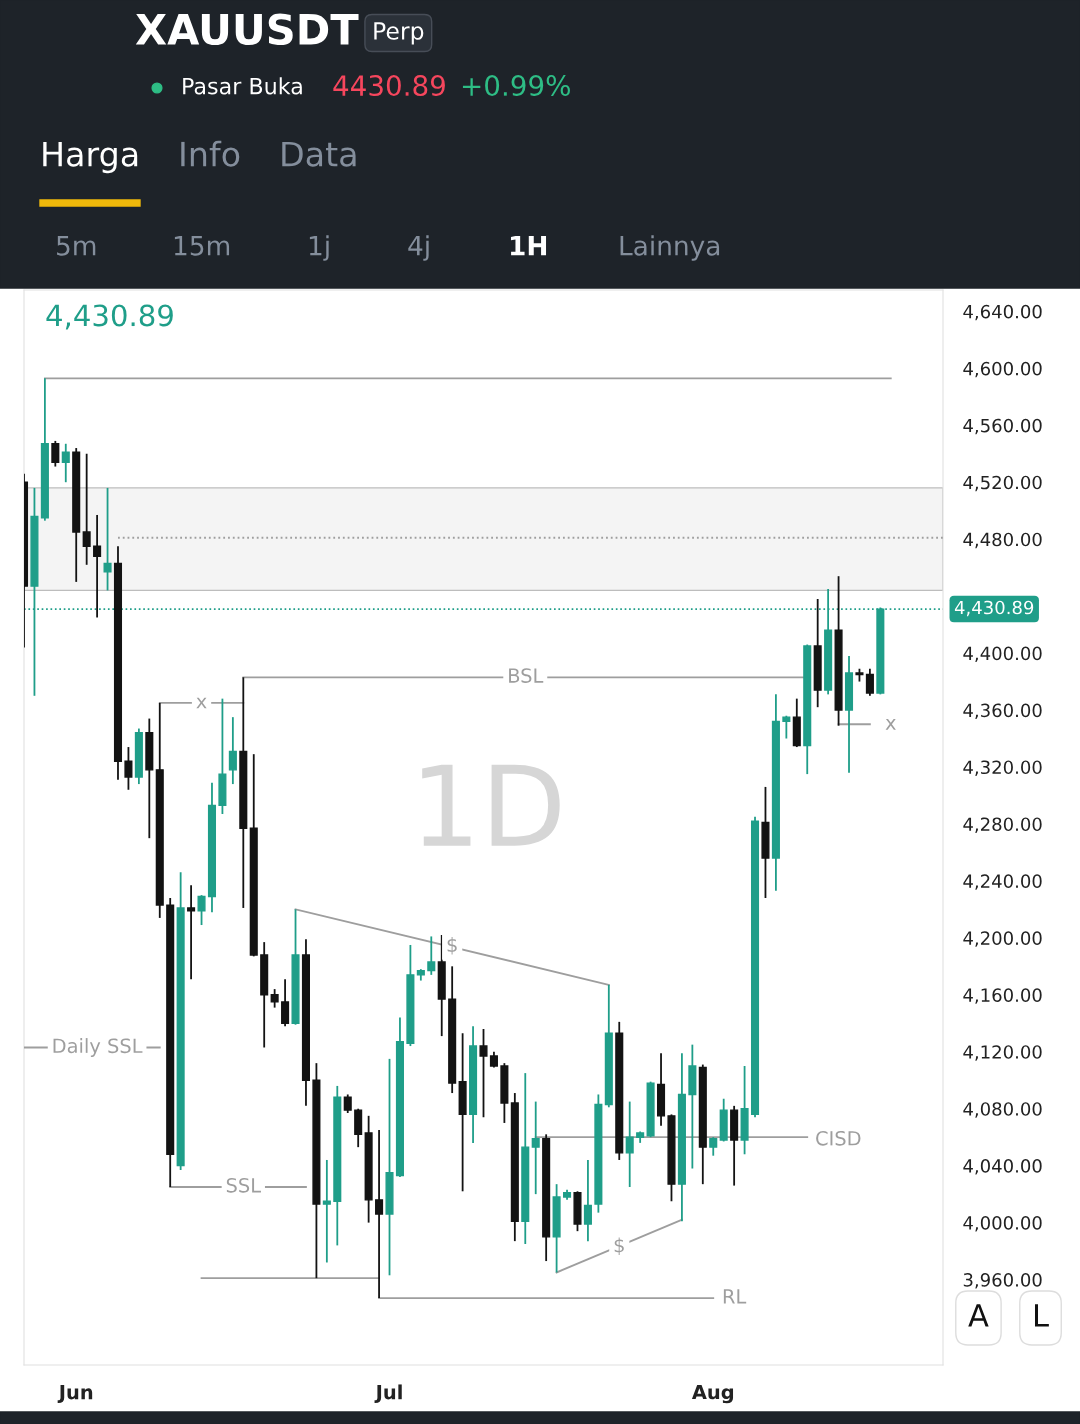  What do you see at coordinates (247, 29) in the screenshot?
I see `chart-title: XAUUSDT` at bounding box center [247, 29].